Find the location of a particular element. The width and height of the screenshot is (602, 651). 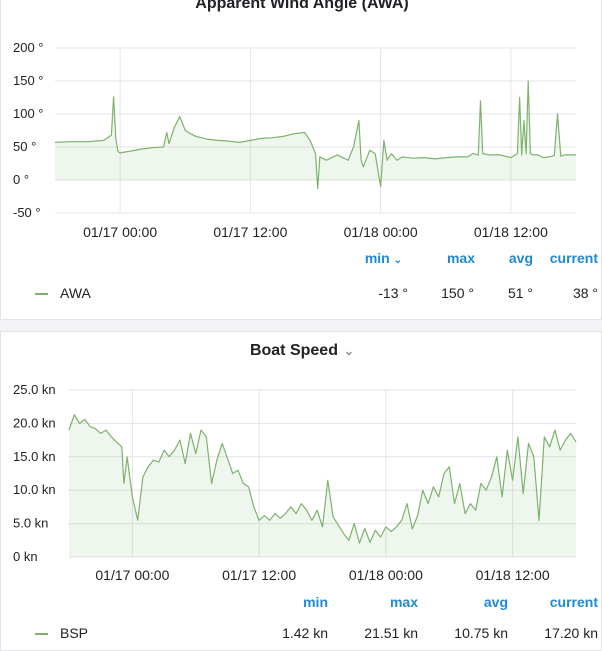

bsp-avg-value: 10.75 kn is located at coordinates (481, 633).